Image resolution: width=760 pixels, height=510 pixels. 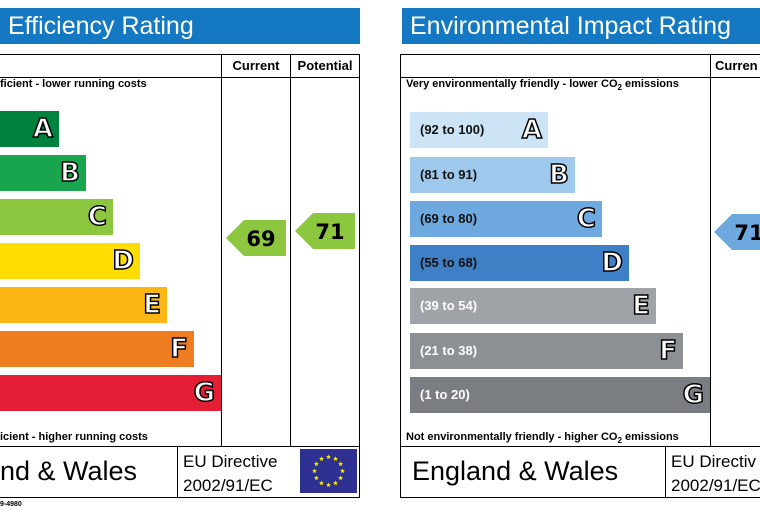 I want to click on efficiency-eu-divider, so click(x=177, y=472).